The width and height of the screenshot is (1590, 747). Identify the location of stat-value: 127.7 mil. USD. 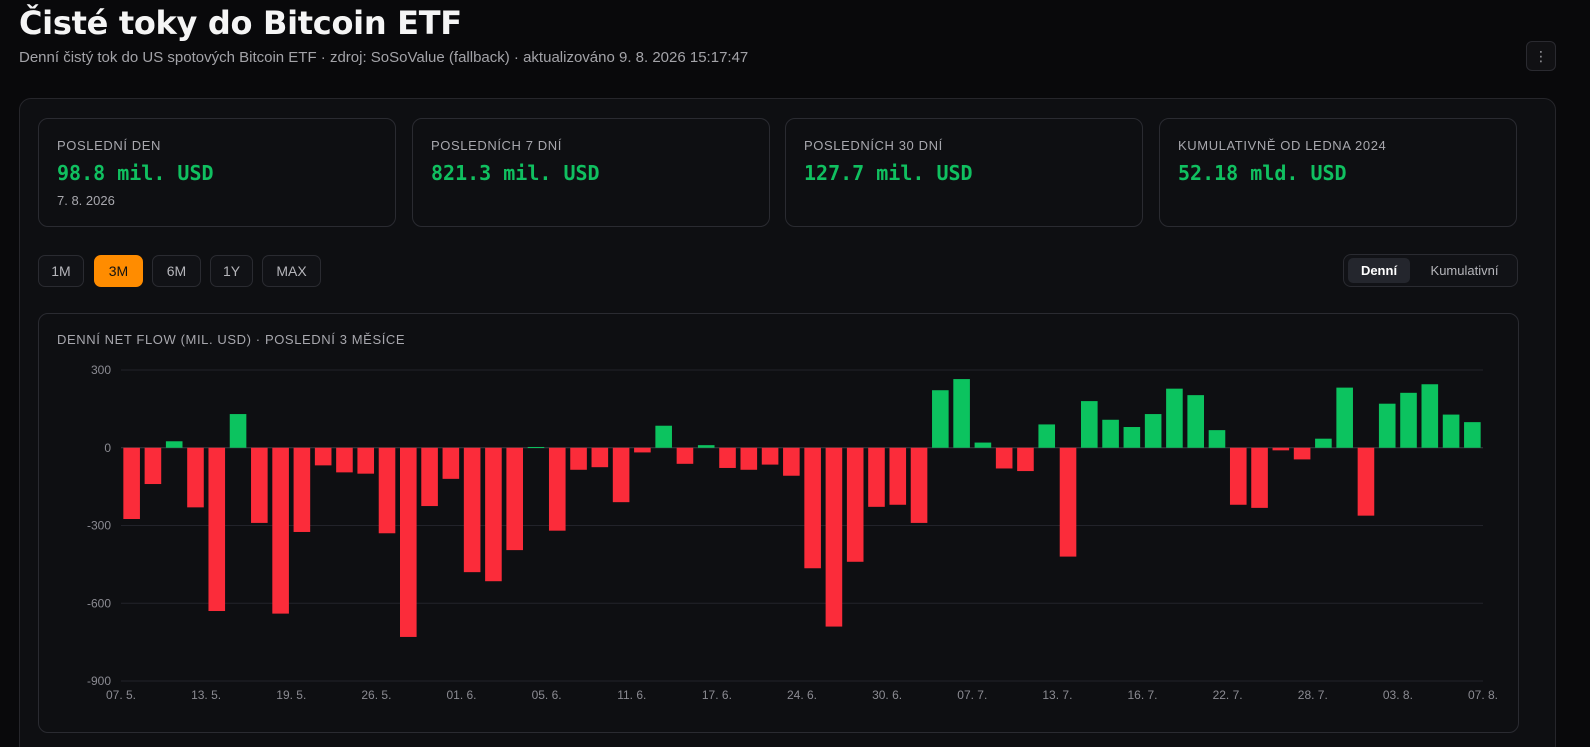
(888, 173).